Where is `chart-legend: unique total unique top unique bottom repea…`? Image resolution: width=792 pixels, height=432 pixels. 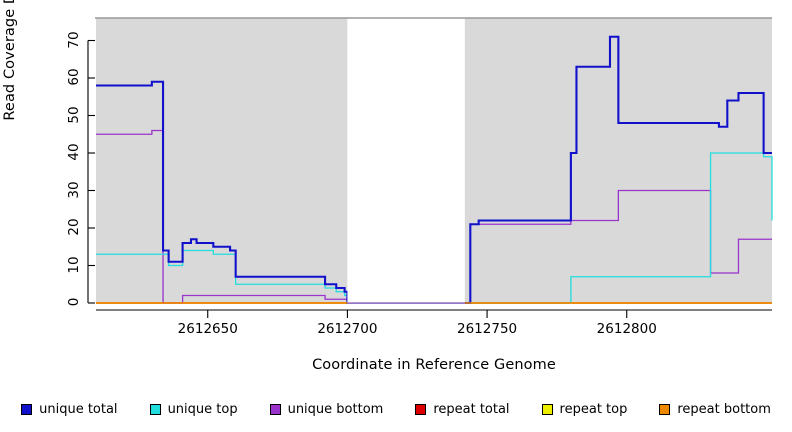
chart-legend: unique total unique top unique bottom repea… is located at coordinates (396, 409).